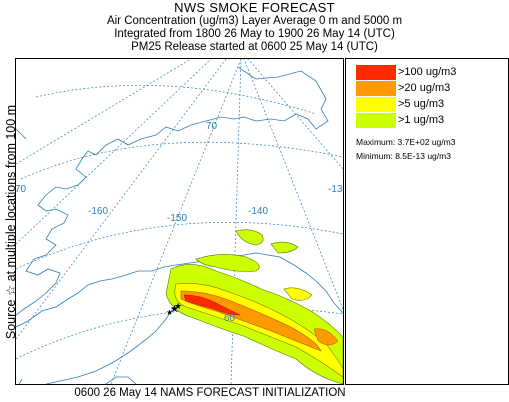 This screenshot has height=402, width=509. I want to click on lat-75-line, so click(176, 99).